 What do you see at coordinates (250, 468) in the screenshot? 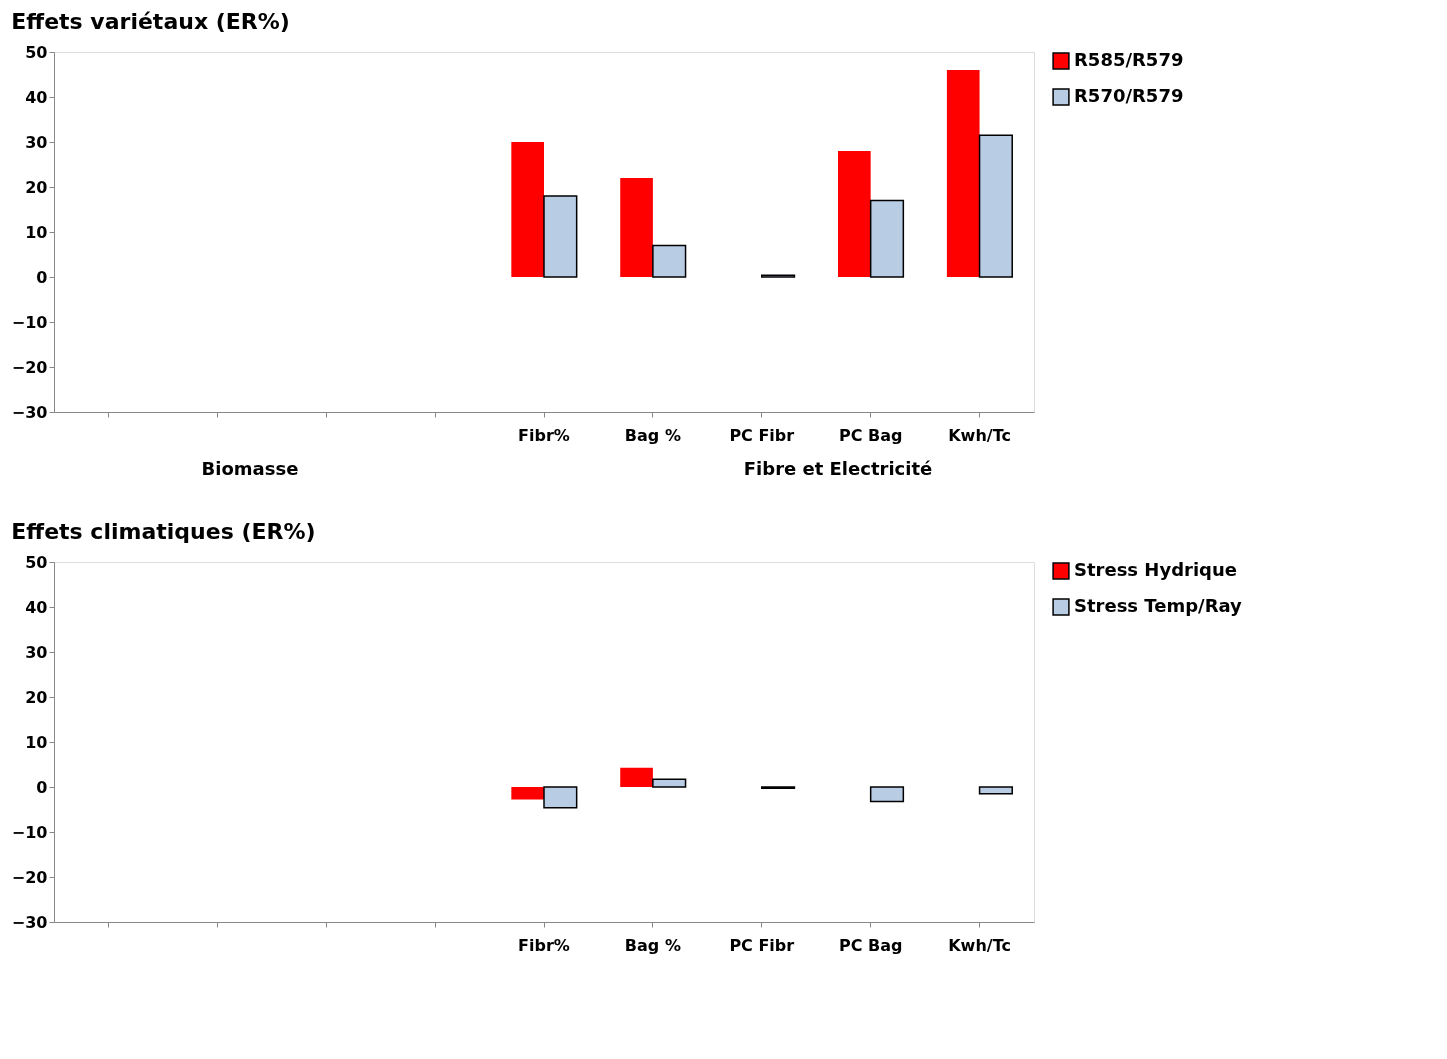
I see `text: Biomasse` at bounding box center [250, 468].